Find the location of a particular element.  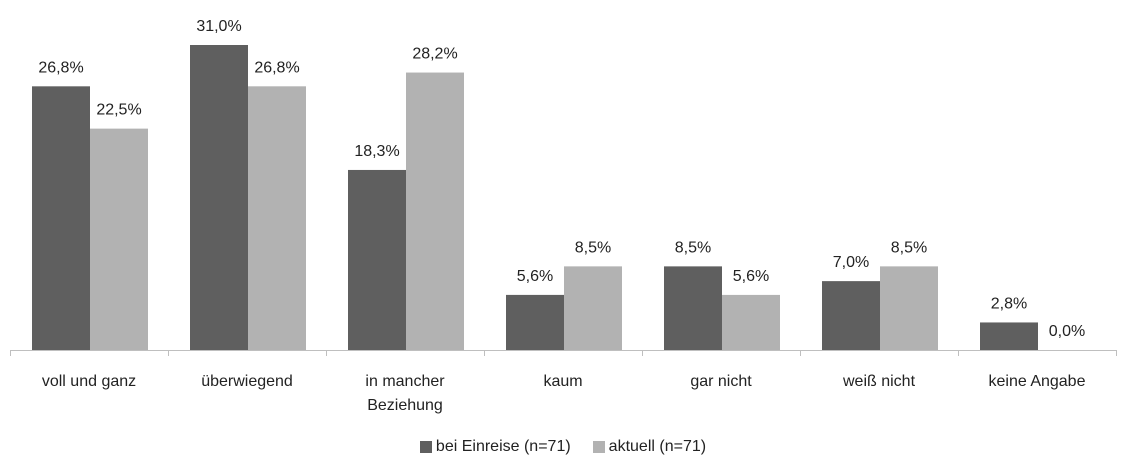

data-label: 7,0% is located at coordinates (851, 262).